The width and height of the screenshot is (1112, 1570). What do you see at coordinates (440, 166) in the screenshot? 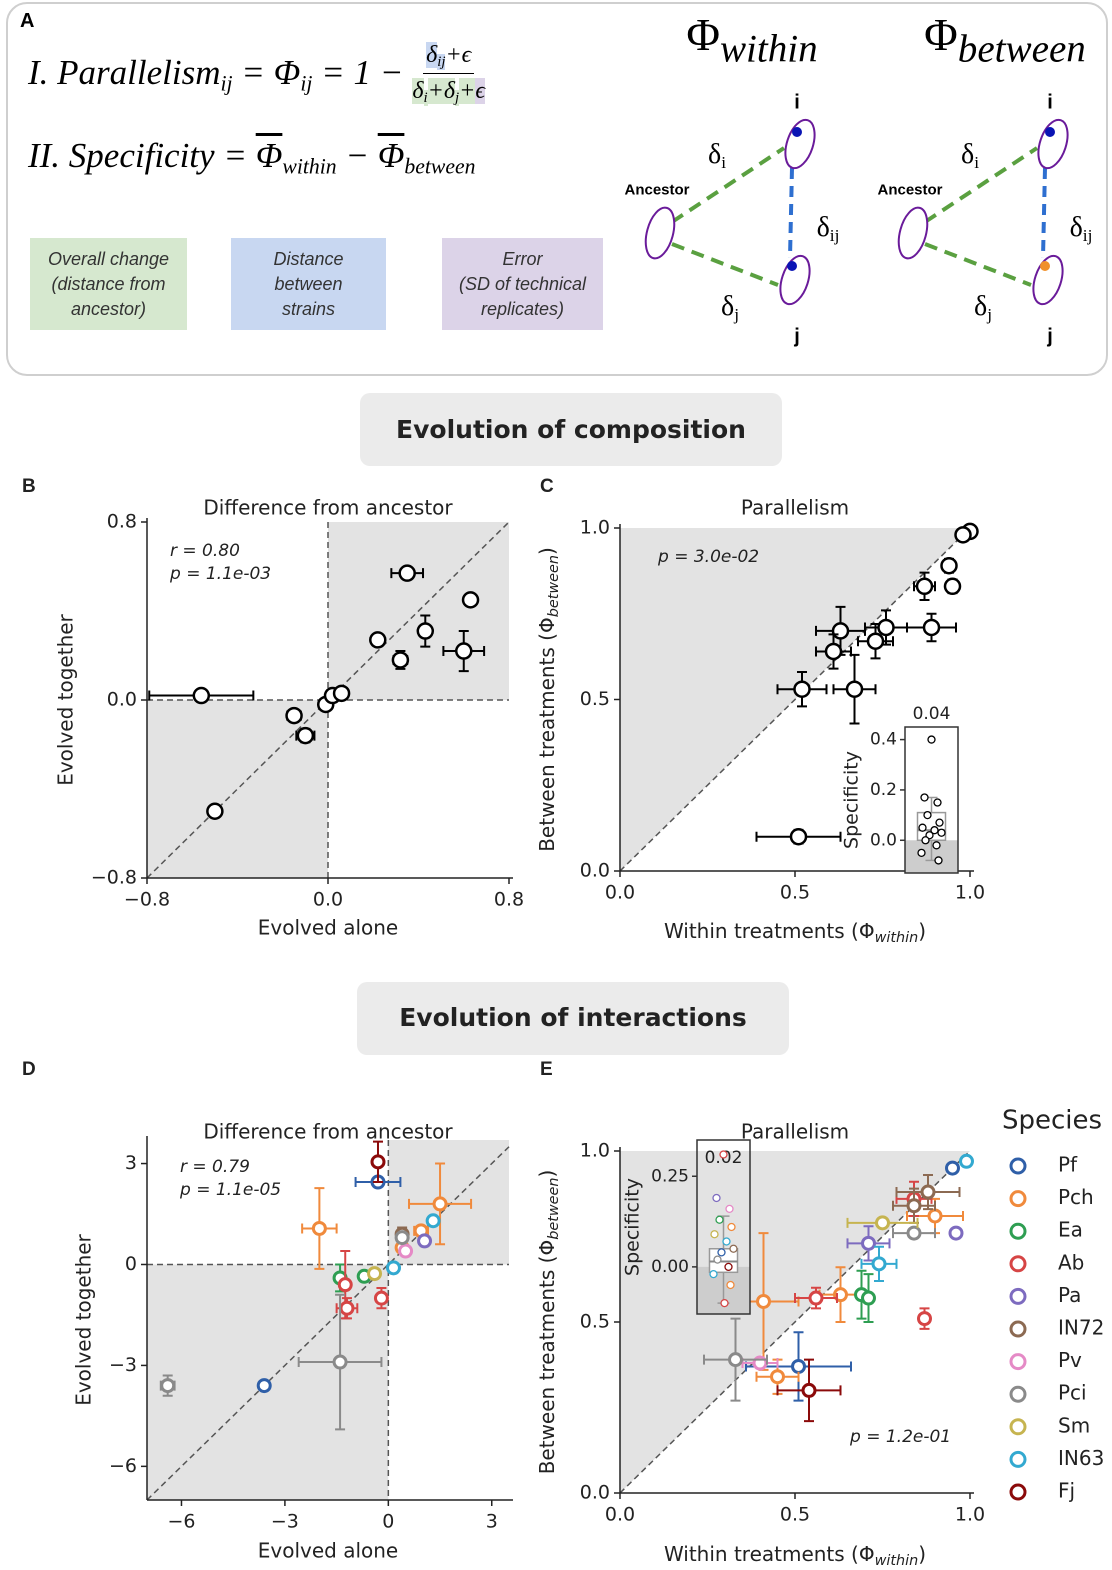
I see `subscript: between` at bounding box center [440, 166].